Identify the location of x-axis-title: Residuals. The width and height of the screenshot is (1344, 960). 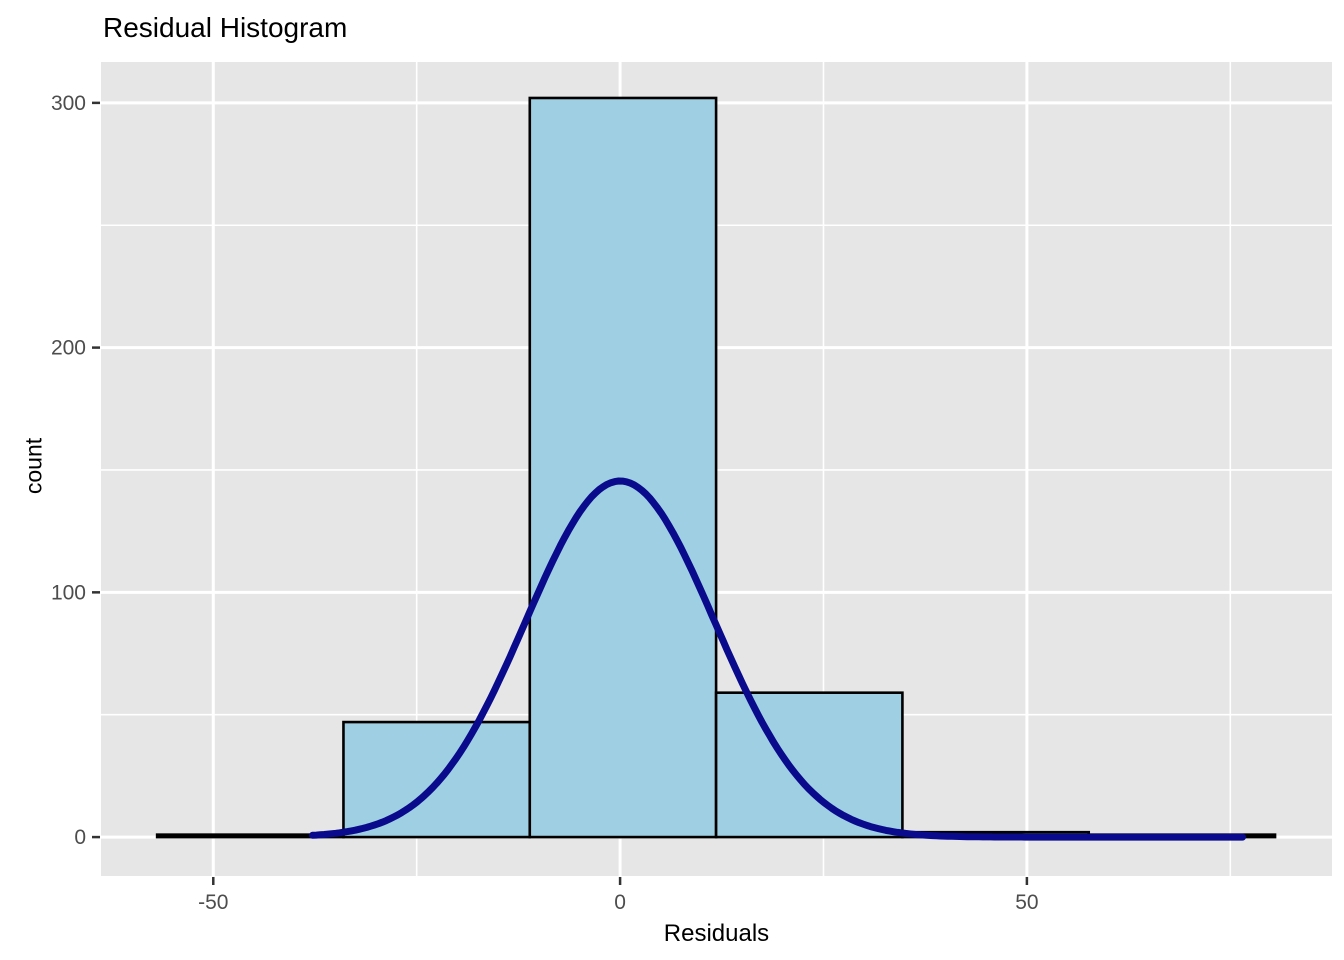
(716, 933).